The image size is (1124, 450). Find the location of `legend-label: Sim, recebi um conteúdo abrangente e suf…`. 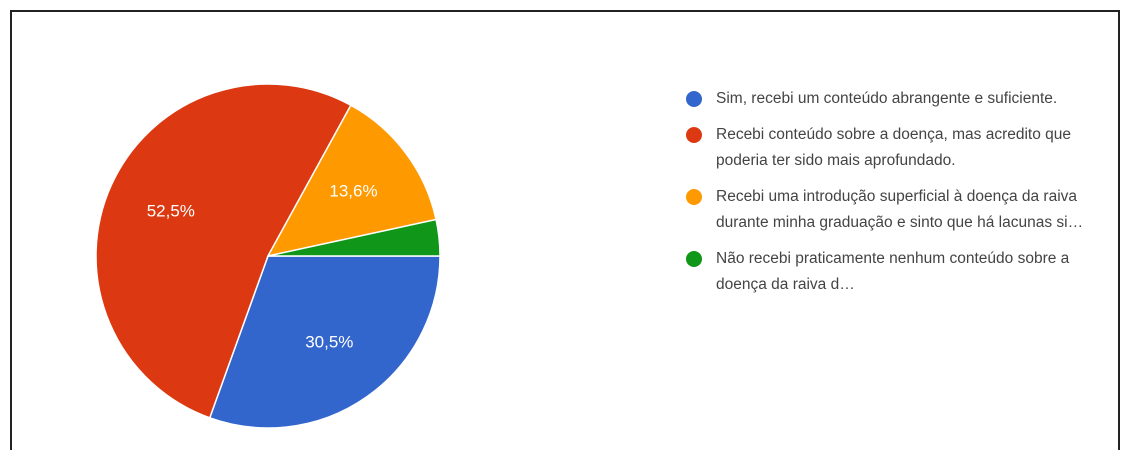

legend-label: Sim, recebi um conteúdo abrangente e suf… is located at coordinates (887, 98).